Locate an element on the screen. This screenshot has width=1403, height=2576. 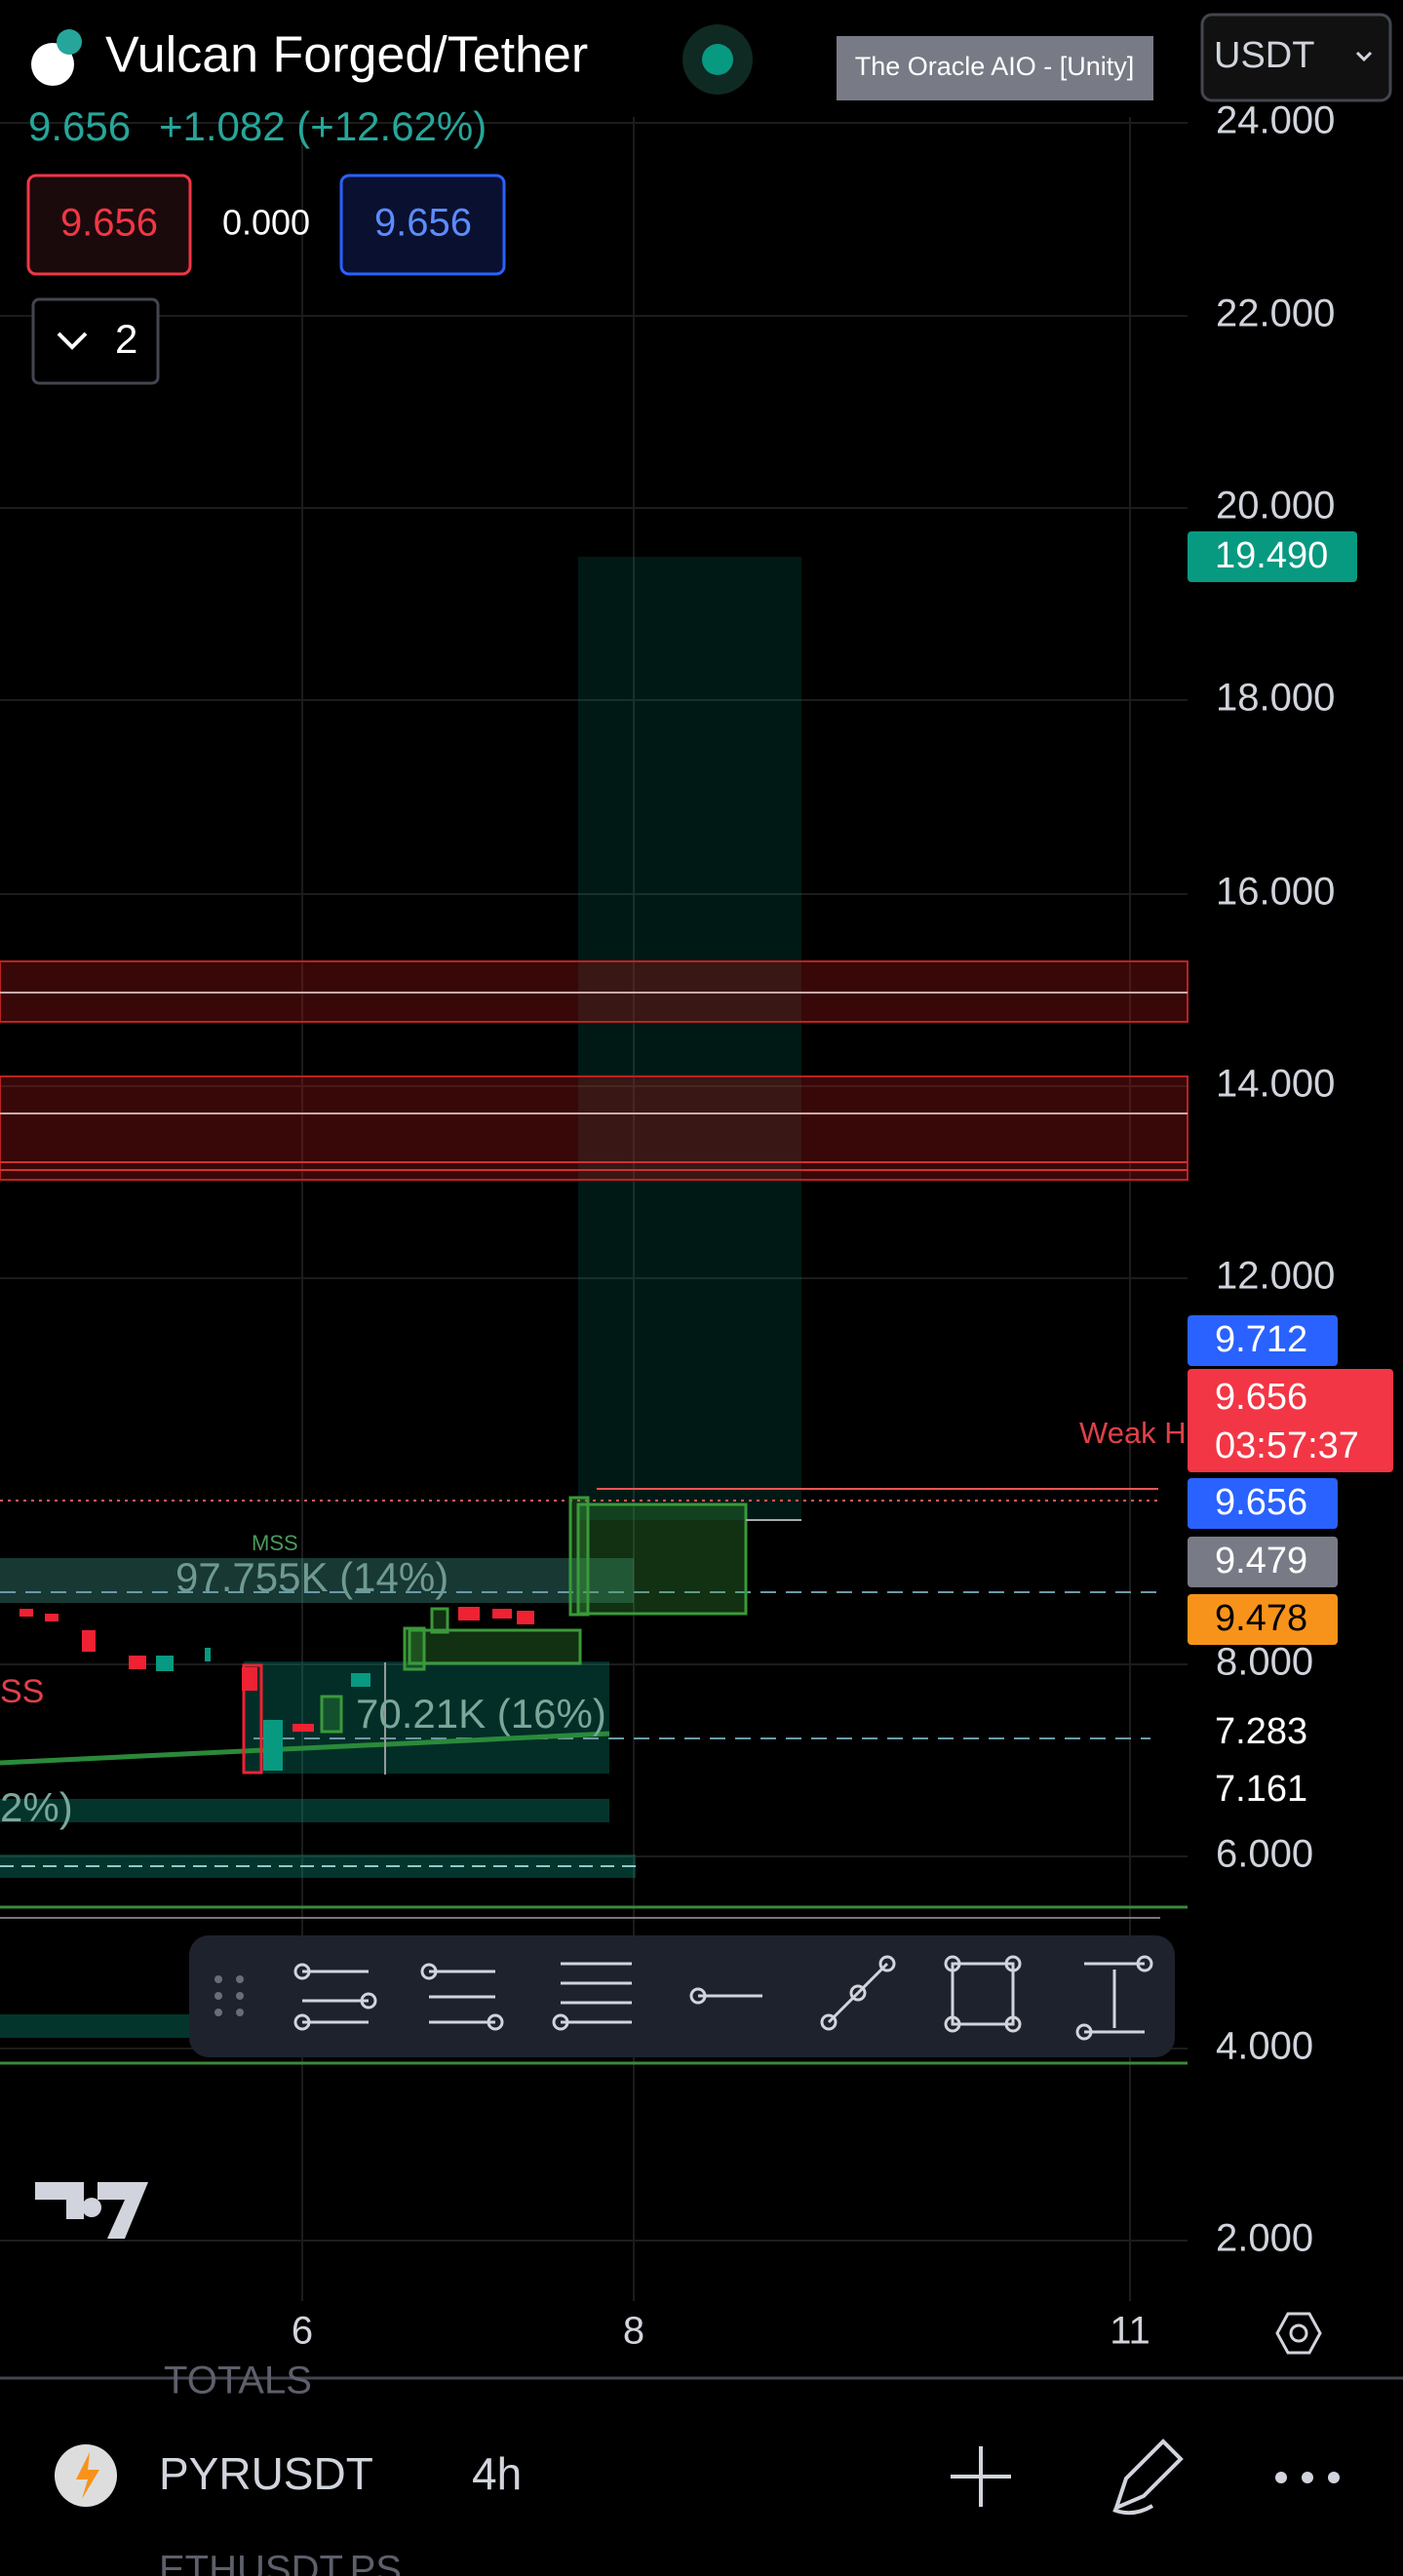
draw-button is located at coordinates (1148, 2477).